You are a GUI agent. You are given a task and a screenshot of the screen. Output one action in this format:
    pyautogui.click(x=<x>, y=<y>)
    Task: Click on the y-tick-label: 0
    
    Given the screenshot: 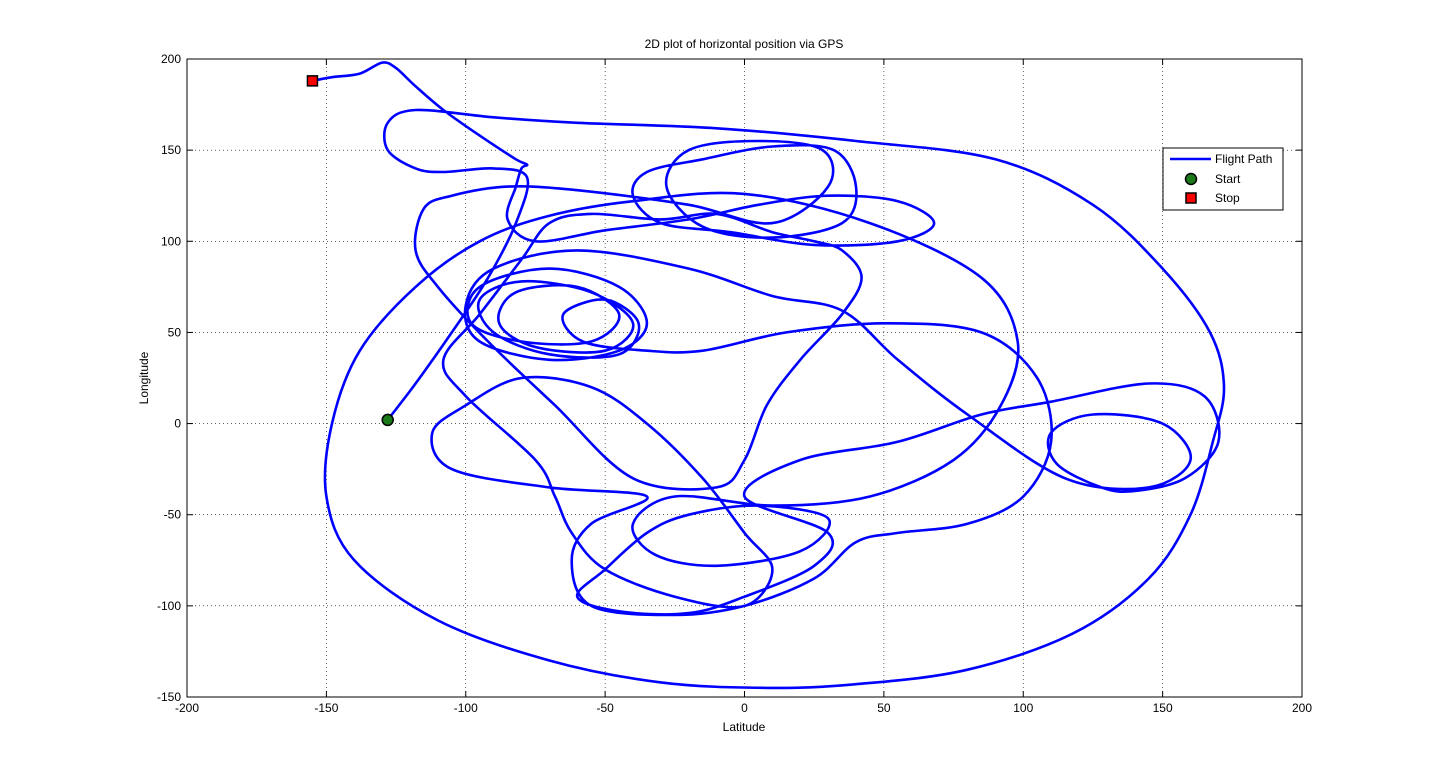 What is the action you would take?
    pyautogui.click(x=177, y=424)
    